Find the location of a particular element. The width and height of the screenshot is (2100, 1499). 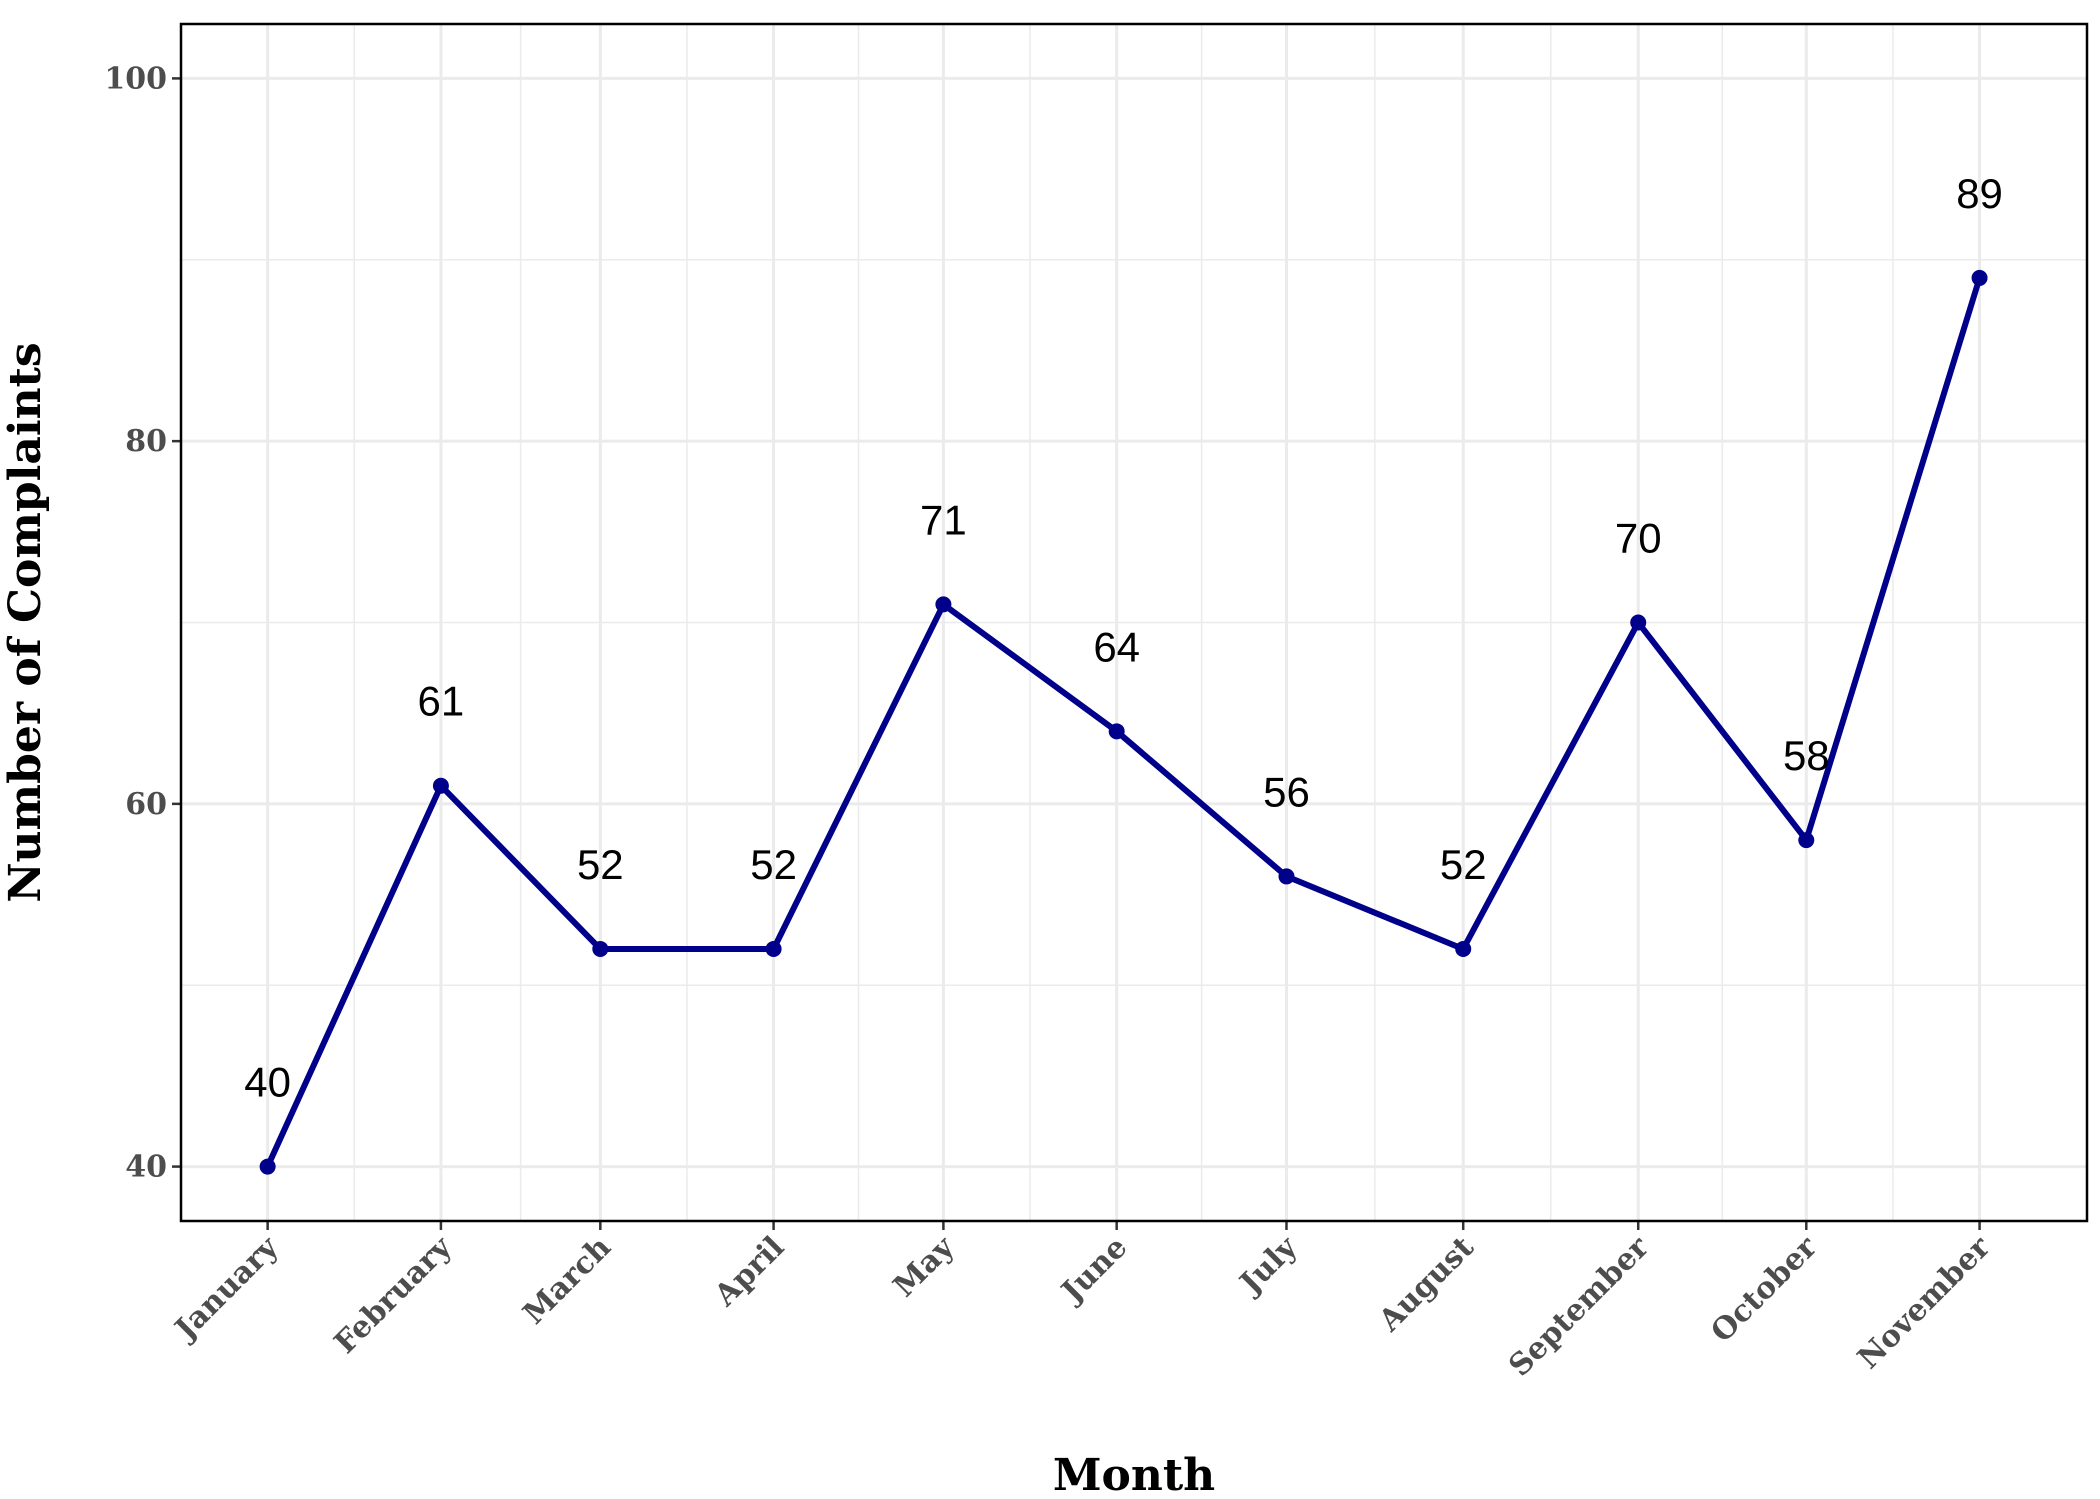

y-axis-title: Number of Complaints is located at coordinates (25, 622).